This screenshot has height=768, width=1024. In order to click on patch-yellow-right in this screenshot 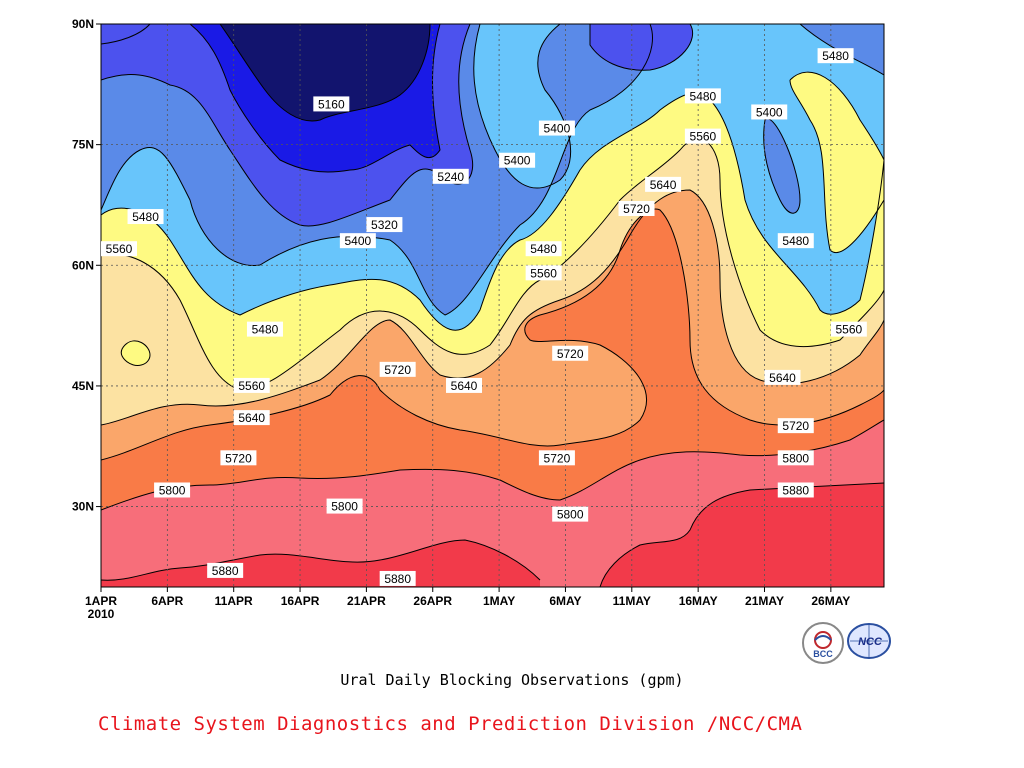, I will do `click(837, 162)`.